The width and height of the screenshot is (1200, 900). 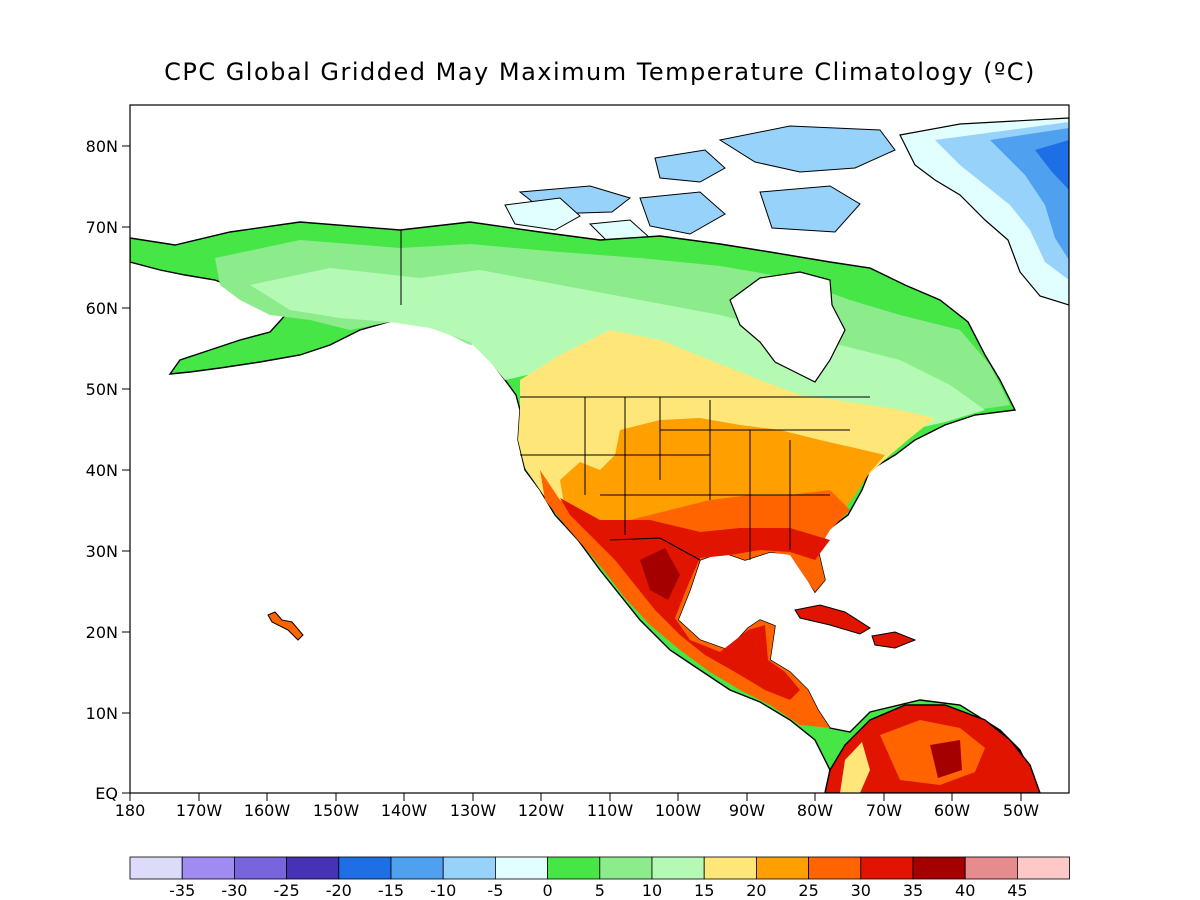 I want to click on colorbar-label: 35, so click(x=913, y=890).